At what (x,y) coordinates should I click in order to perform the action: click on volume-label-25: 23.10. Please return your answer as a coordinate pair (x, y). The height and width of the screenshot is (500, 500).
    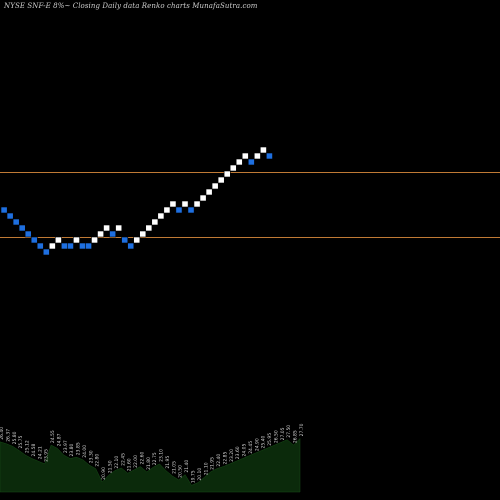
    Looking at the image, I should click on (162, 455).